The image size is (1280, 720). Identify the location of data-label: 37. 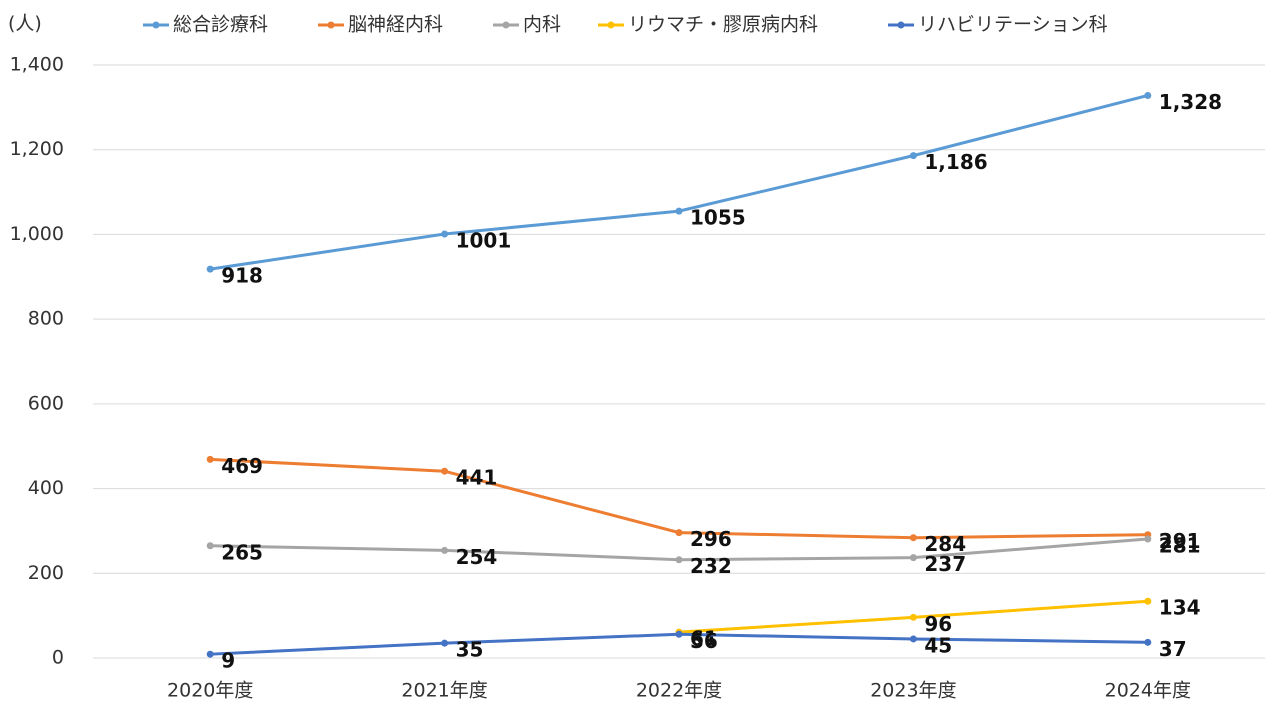
(1173, 649).